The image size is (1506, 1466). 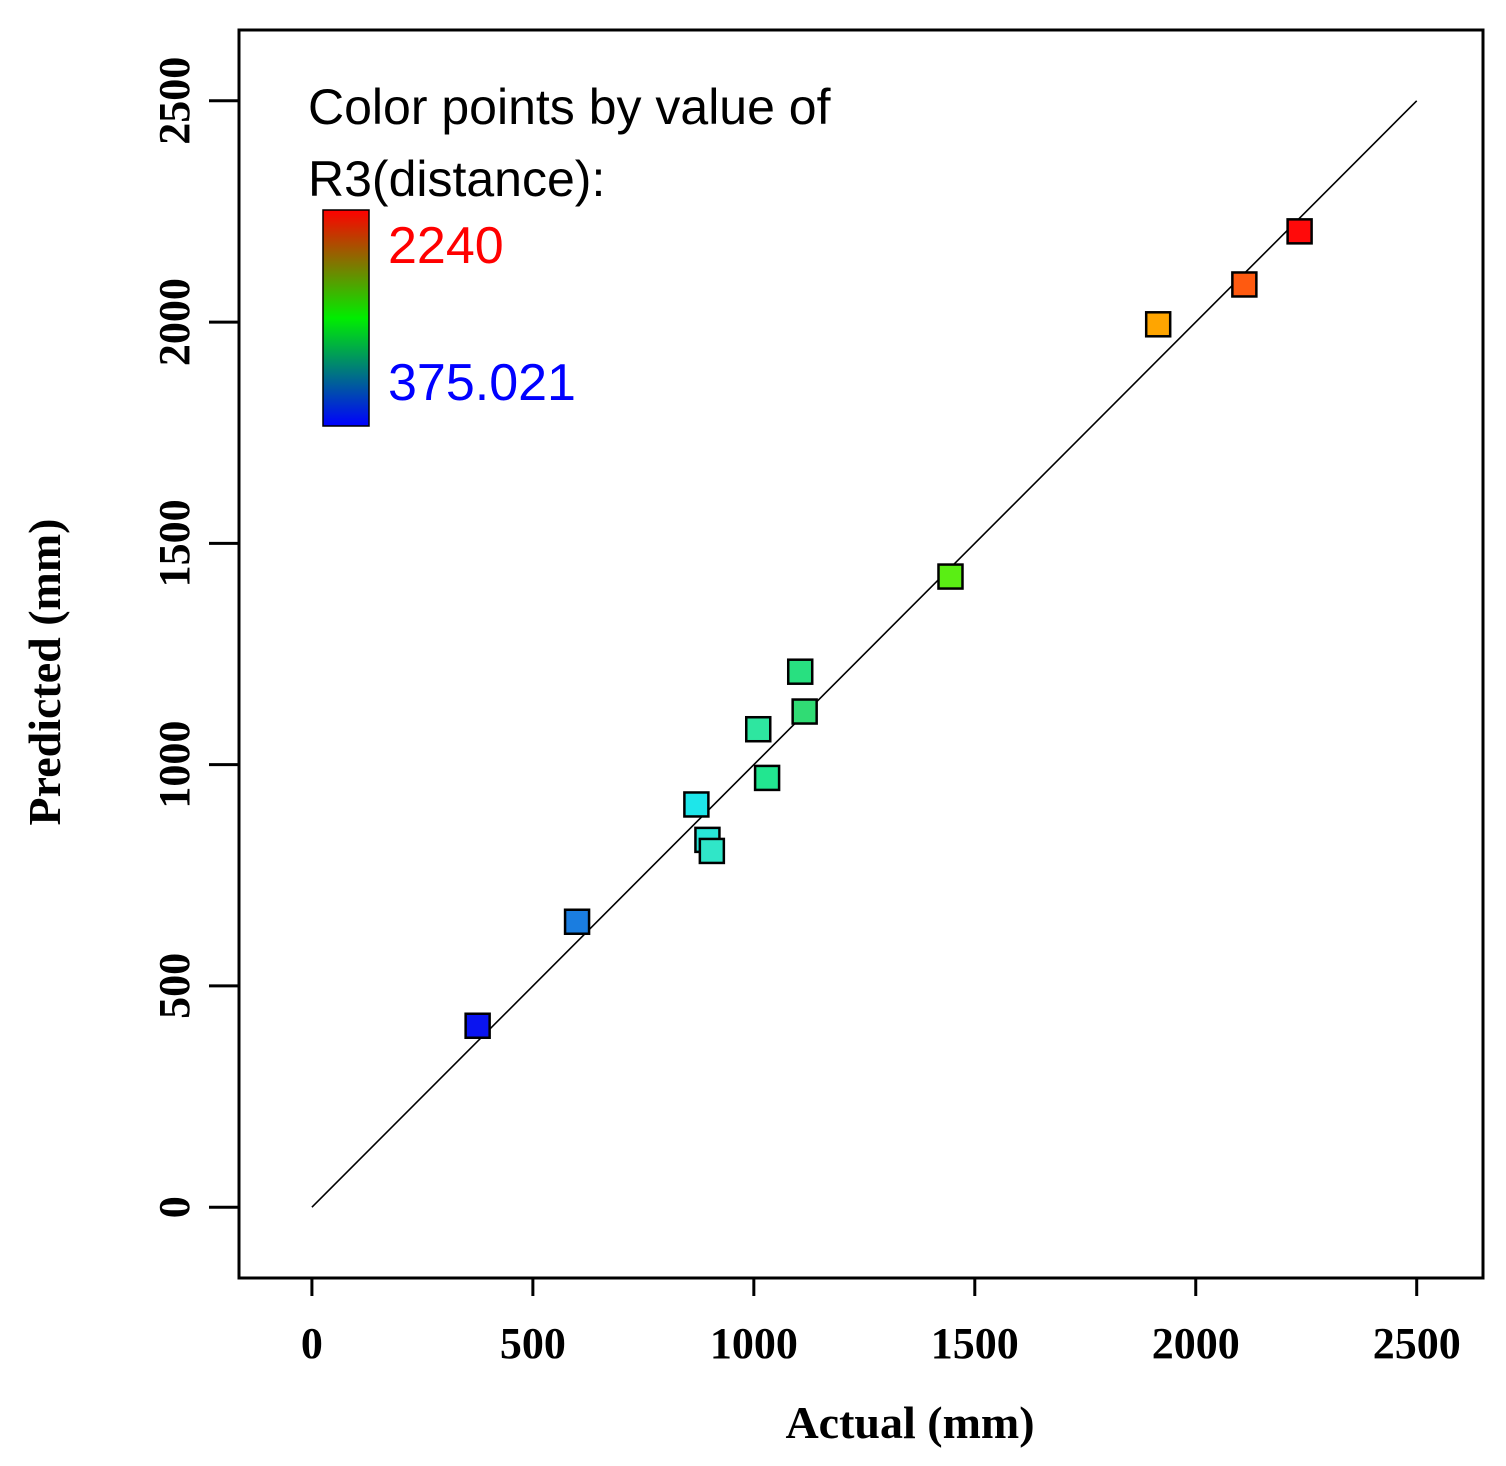 I want to click on y-tick-label: 2000, so click(x=174, y=322).